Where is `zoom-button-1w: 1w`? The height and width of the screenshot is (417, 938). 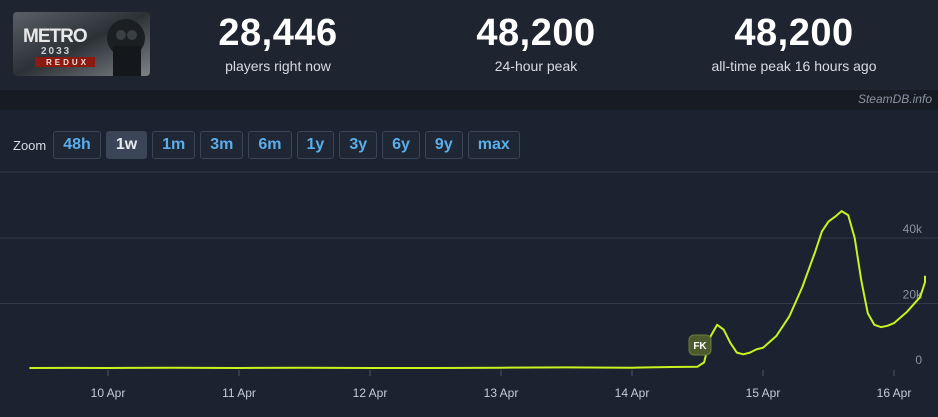 zoom-button-1w: 1w is located at coordinates (126, 145).